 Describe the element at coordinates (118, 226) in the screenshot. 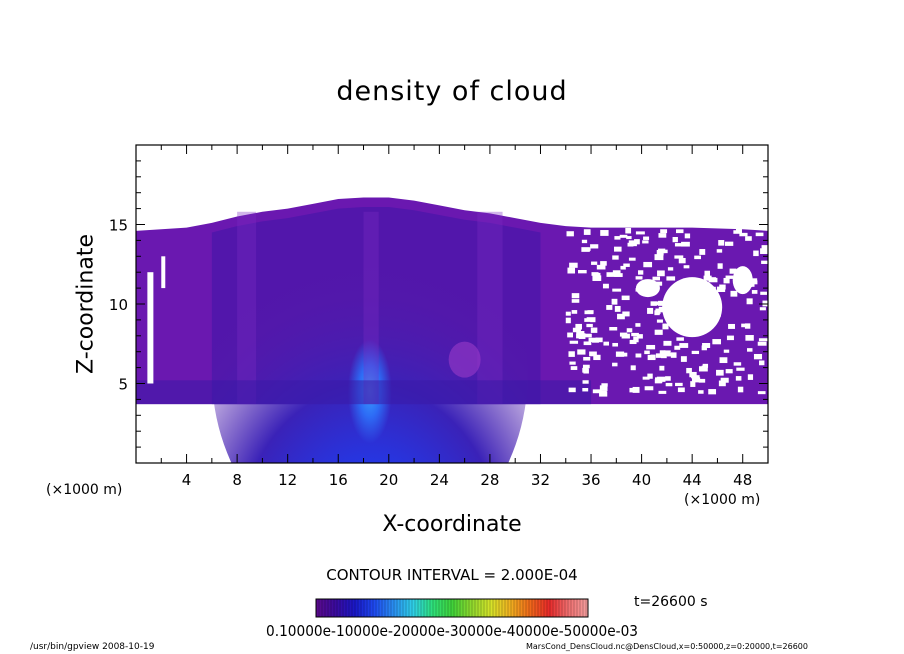

I see `y-tick-label: 15` at that location.